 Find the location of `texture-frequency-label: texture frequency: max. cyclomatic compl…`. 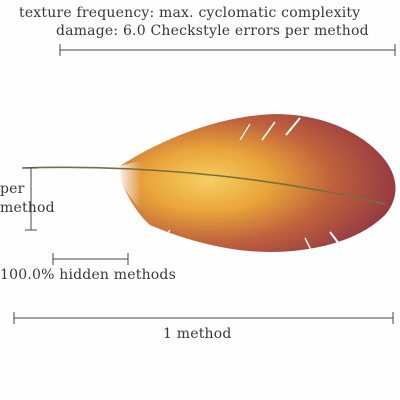

texture-frequency-label: texture frequency: max. cyclomatic compl… is located at coordinates (190, 13).